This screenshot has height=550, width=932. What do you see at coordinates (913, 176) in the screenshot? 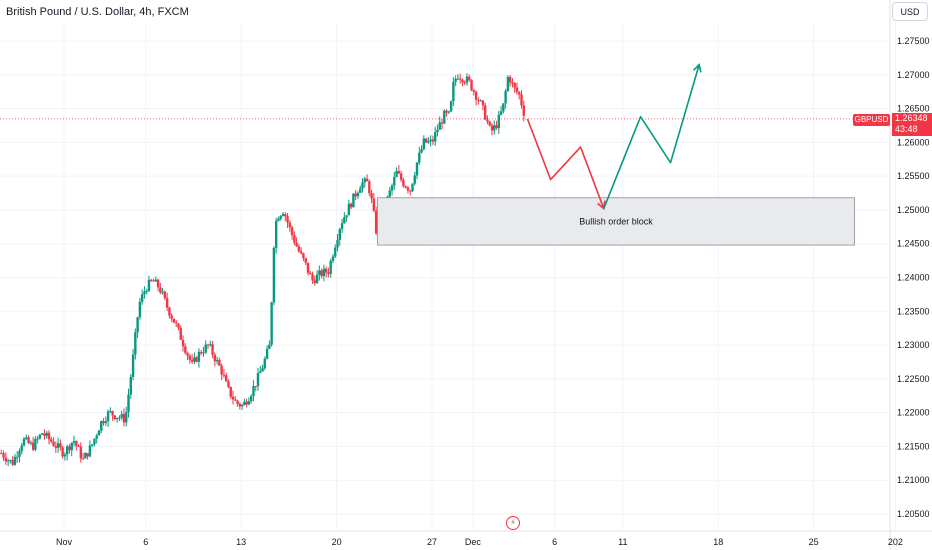
I see `y-tick-label: 1.25500` at bounding box center [913, 176].